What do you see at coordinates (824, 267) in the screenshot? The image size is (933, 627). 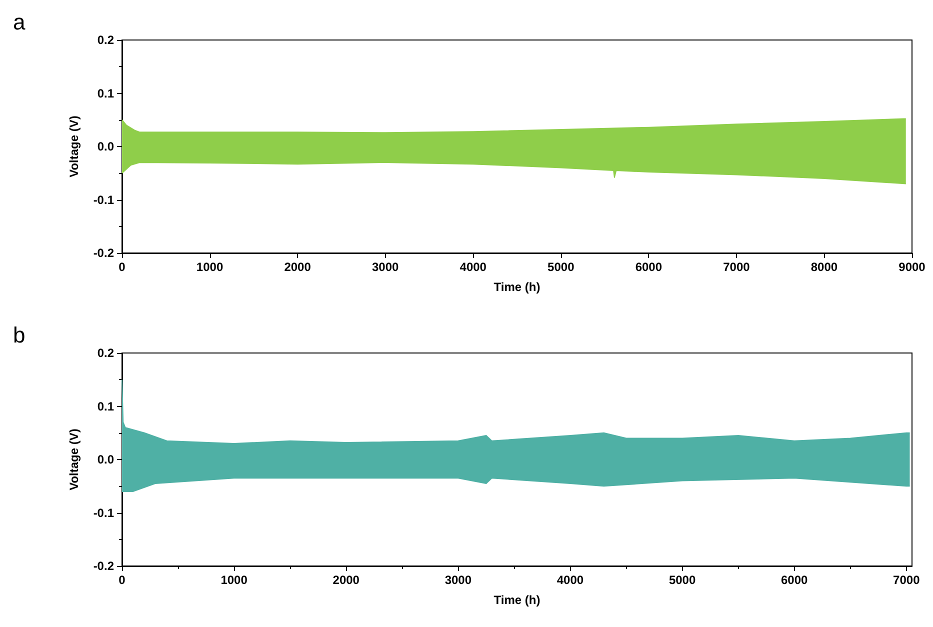 I see `x-tick-label: 8000` at bounding box center [824, 267].